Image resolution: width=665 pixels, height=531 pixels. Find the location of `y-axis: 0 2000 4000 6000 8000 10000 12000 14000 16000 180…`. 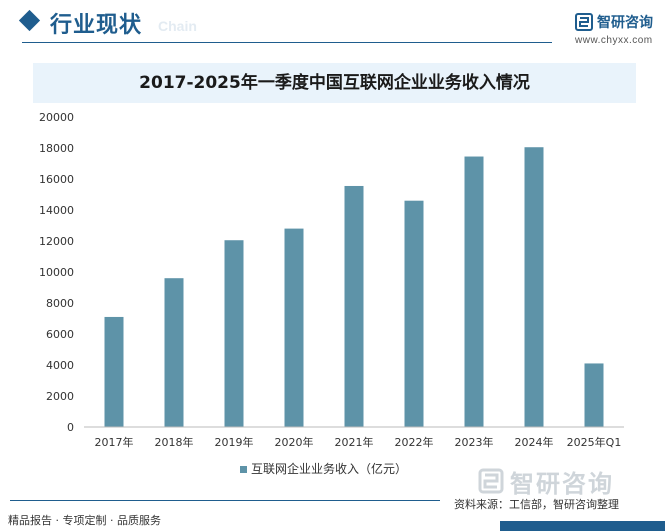

y-axis: 0 2000 4000 6000 8000 10000 12000 14000 16000 180… is located at coordinates (56, 272).